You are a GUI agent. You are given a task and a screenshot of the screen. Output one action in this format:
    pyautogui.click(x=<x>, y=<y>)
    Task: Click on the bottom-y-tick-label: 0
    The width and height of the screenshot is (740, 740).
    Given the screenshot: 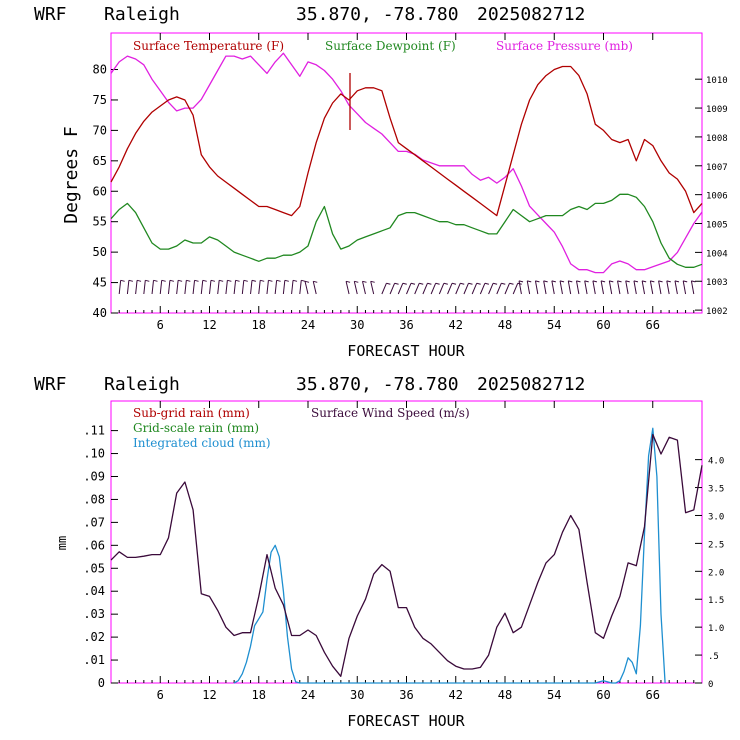 What is the action you would take?
    pyautogui.click(x=101, y=683)
    